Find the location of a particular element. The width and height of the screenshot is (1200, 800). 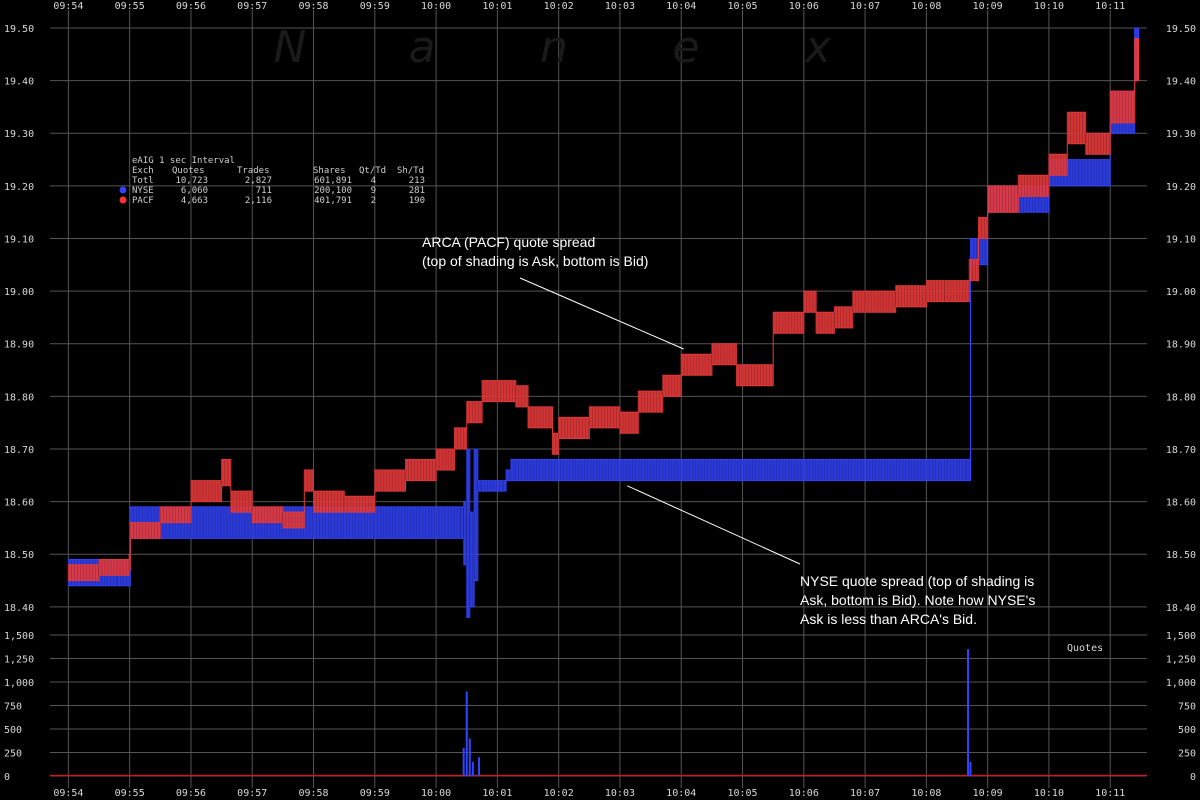

stats-cell: 601,891 is located at coordinates (333, 181).